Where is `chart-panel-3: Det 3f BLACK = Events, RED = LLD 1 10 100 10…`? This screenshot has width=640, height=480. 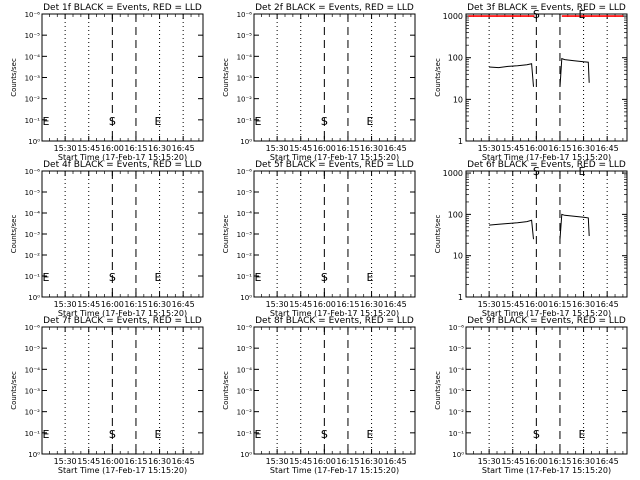
chart-panel-3: Det 3f BLACK = Events, RED = LLD 1 10 100 10… is located at coordinates (531, 82).